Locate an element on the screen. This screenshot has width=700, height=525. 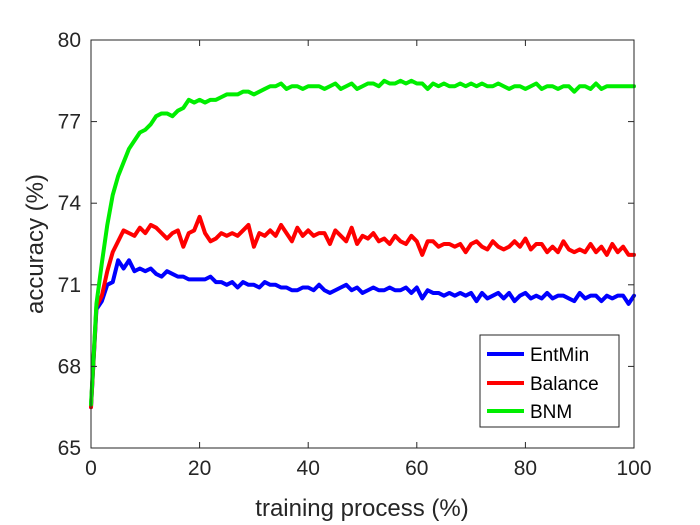
x-tick-label: 40 is located at coordinates (308, 468).